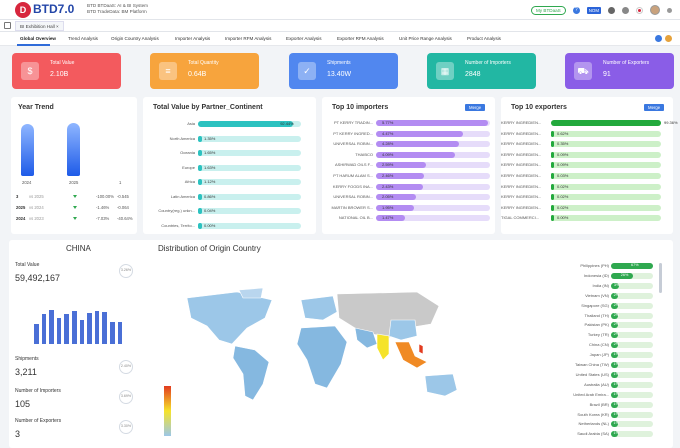 The width and height of the screenshot is (680, 448). What do you see at coordinates (319, 308) in the screenshot?
I see `map-europe` at bounding box center [319, 308].